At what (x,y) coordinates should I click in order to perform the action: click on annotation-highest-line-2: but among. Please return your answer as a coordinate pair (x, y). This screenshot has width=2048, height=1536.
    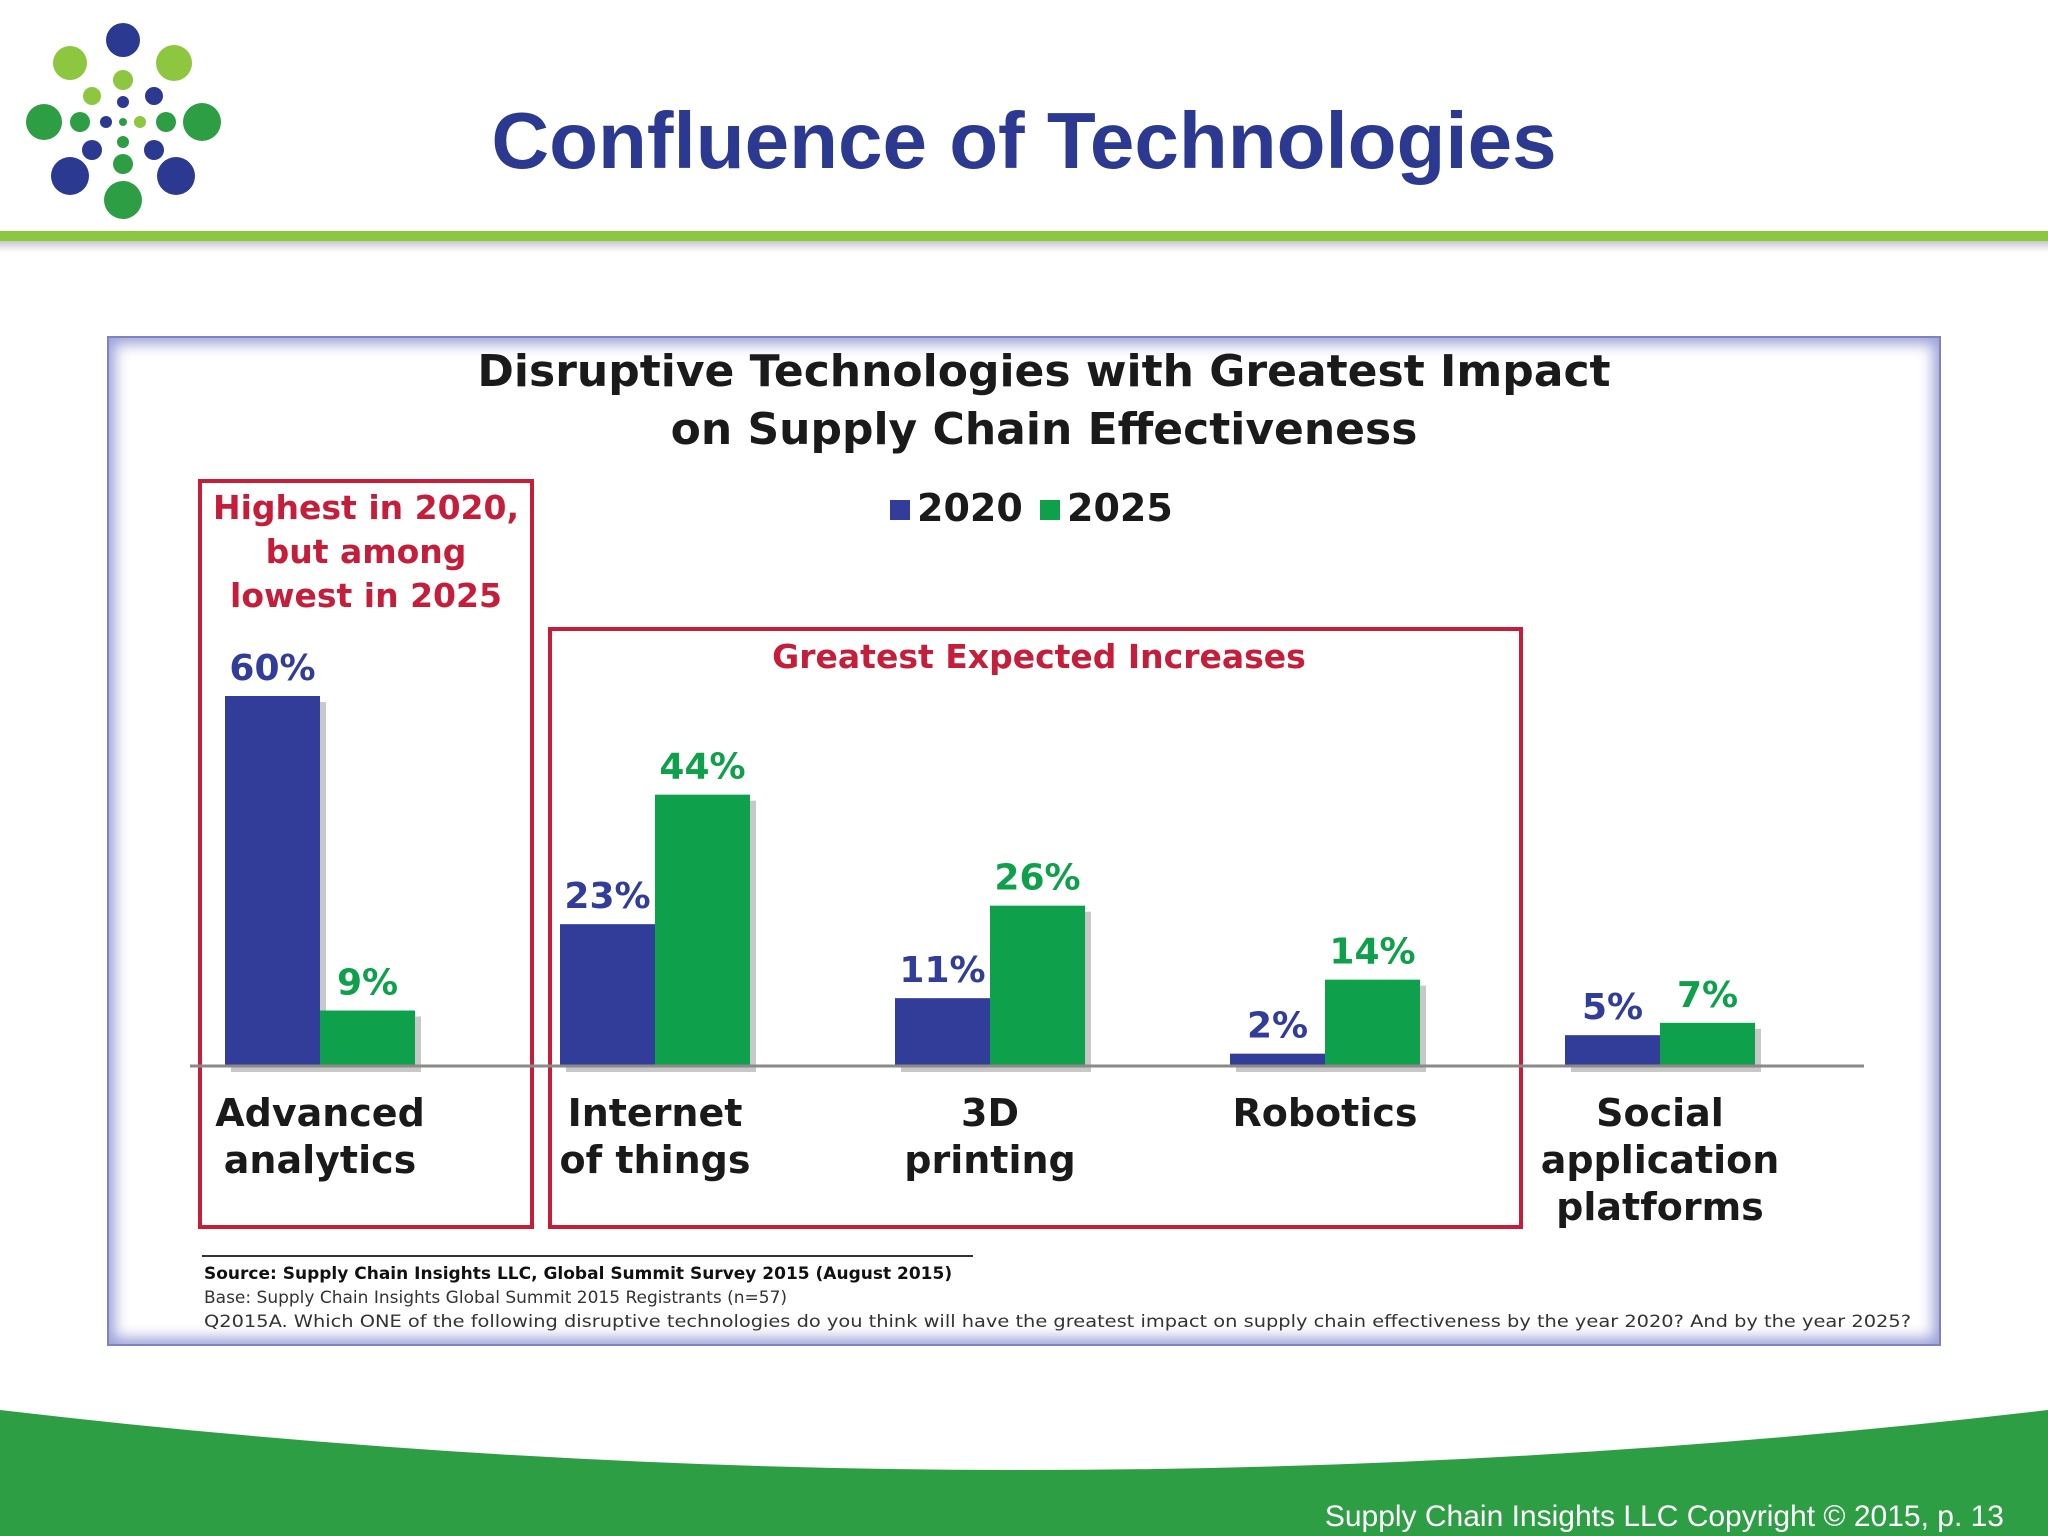
    Looking at the image, I should click on (366, 551).